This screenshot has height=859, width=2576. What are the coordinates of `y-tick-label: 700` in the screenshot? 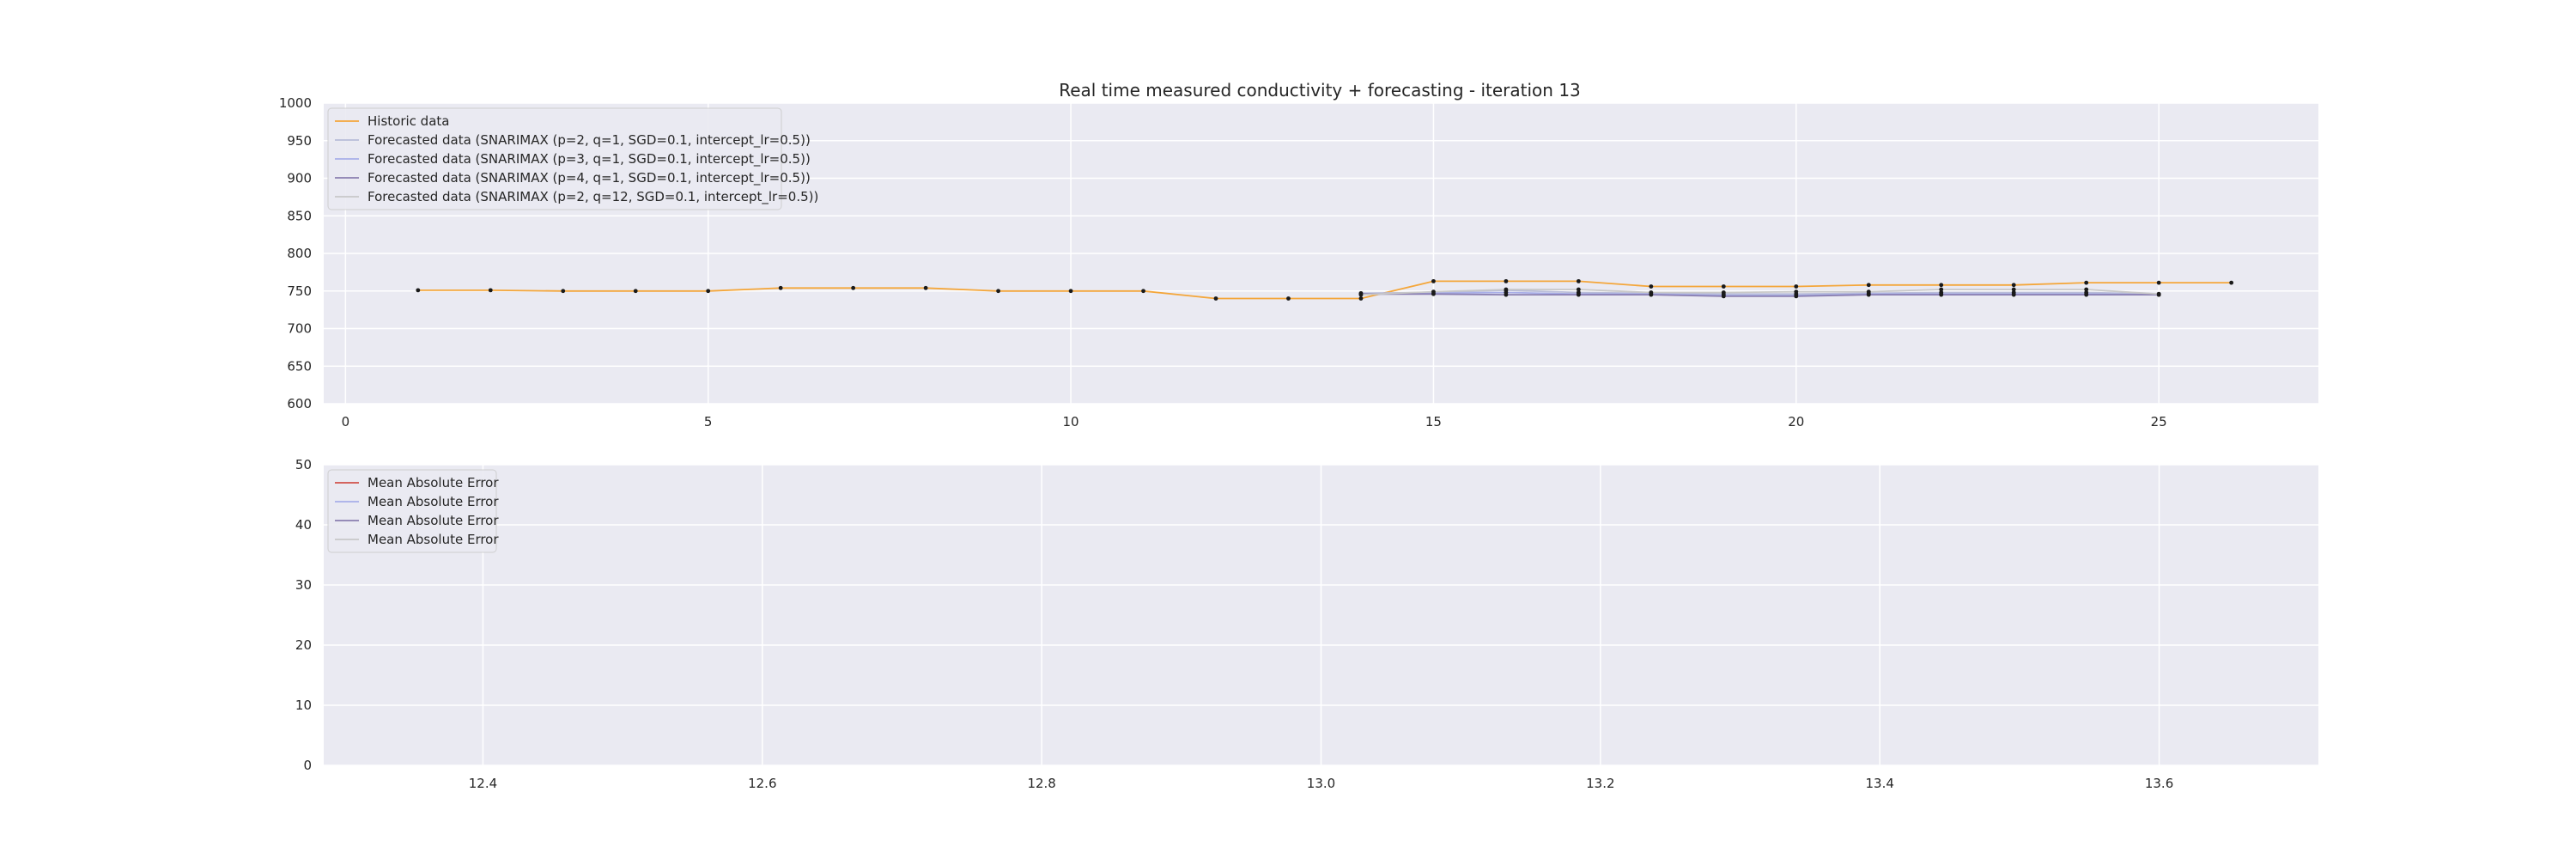 It's located at (300, 329).